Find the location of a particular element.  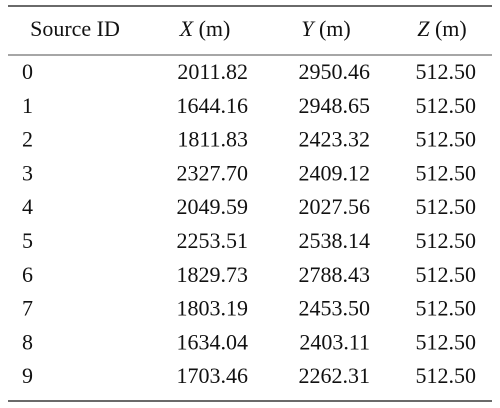

coordinate: 2948.65 is located at coordinates (335, 105).